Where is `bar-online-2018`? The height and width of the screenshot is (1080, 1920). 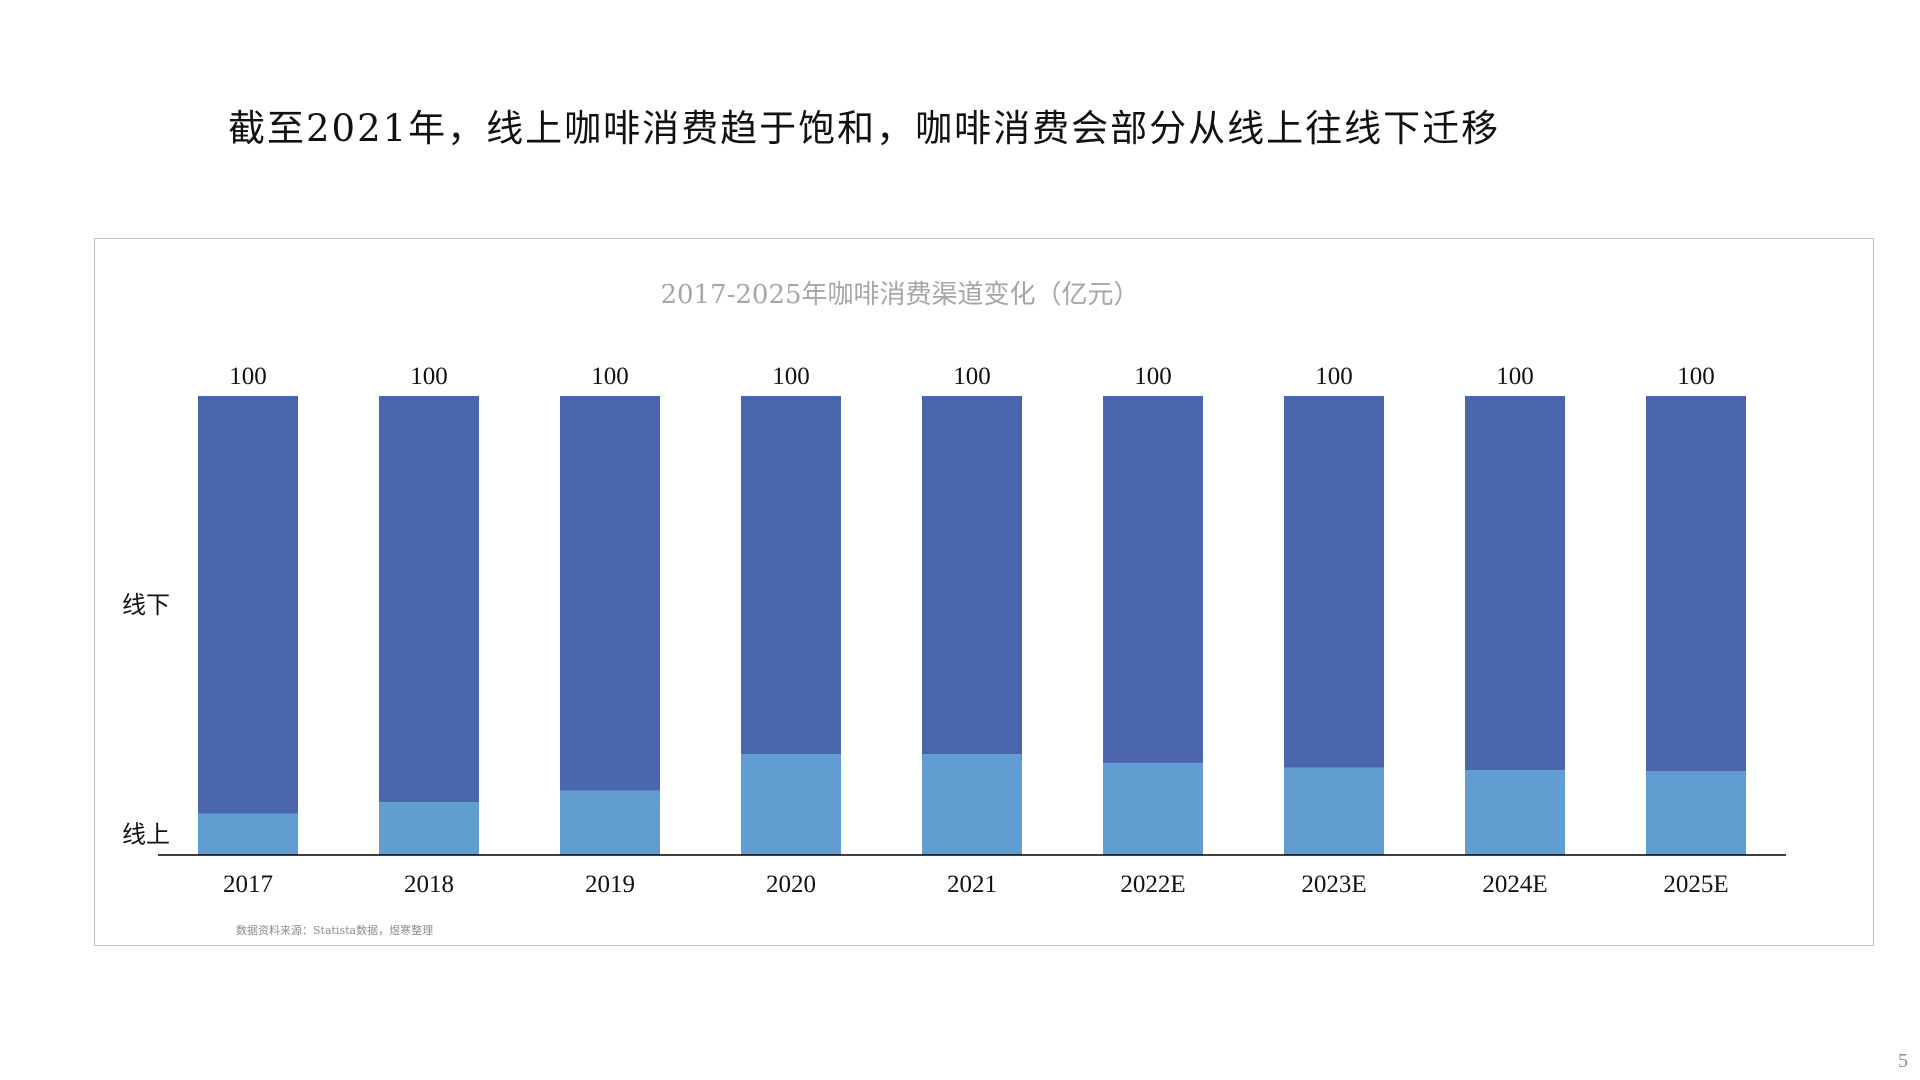
bar-online-2018 is located at coordinates (429, 828).